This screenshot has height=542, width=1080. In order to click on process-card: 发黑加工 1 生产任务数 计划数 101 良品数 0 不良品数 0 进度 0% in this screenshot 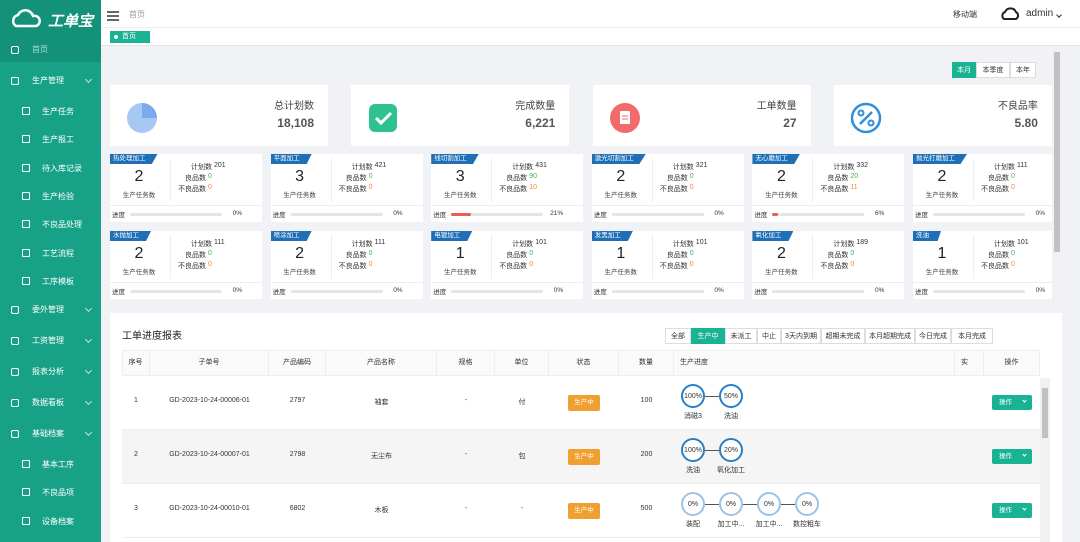, I will do `click(667, 265)`.